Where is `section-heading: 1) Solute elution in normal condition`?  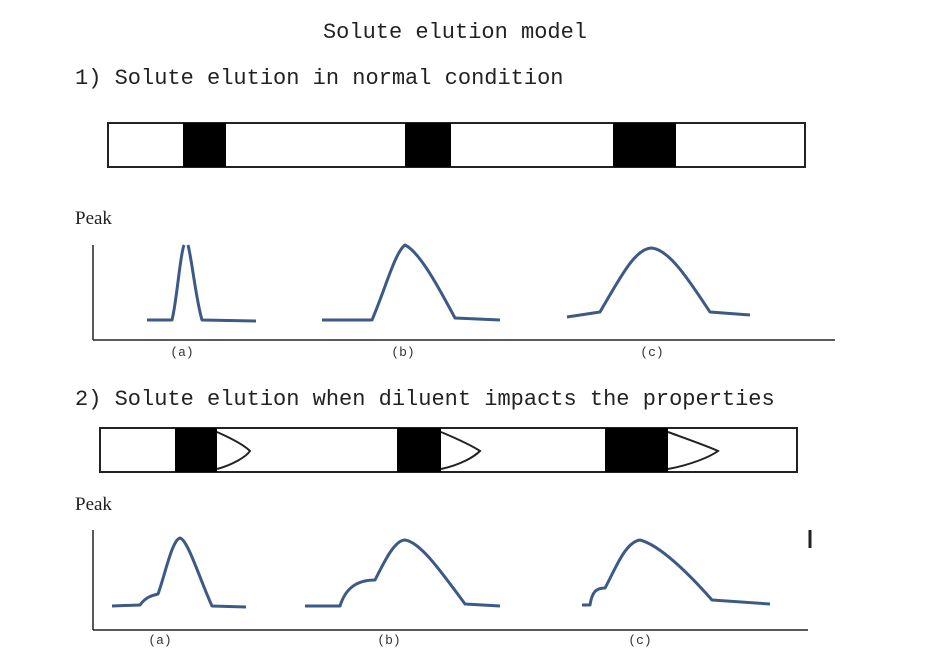 section-heading: 1) Solute elution in normal condition is located at coordinates (319, 78).